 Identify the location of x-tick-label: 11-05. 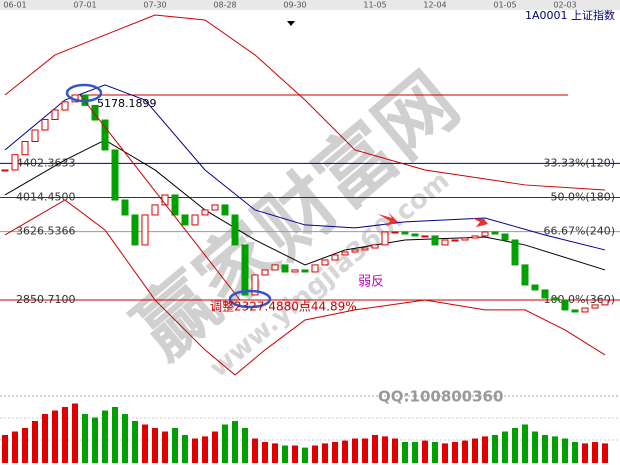
(374, 5).